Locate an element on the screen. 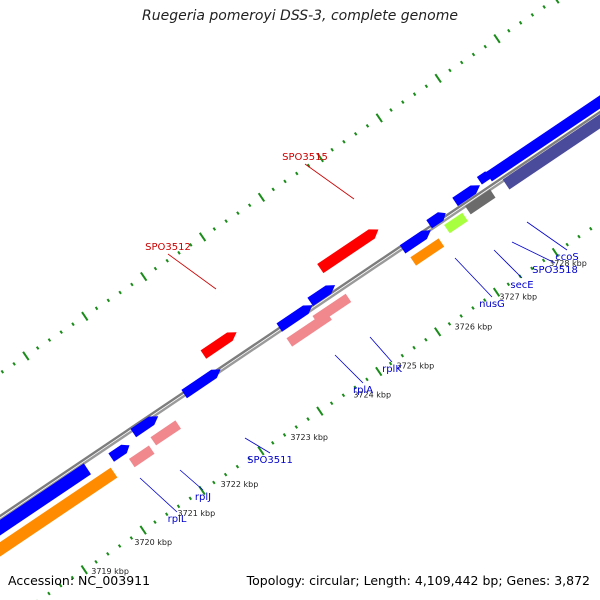  scale-label: 3722 kbp is located at coordinates (240, 484).